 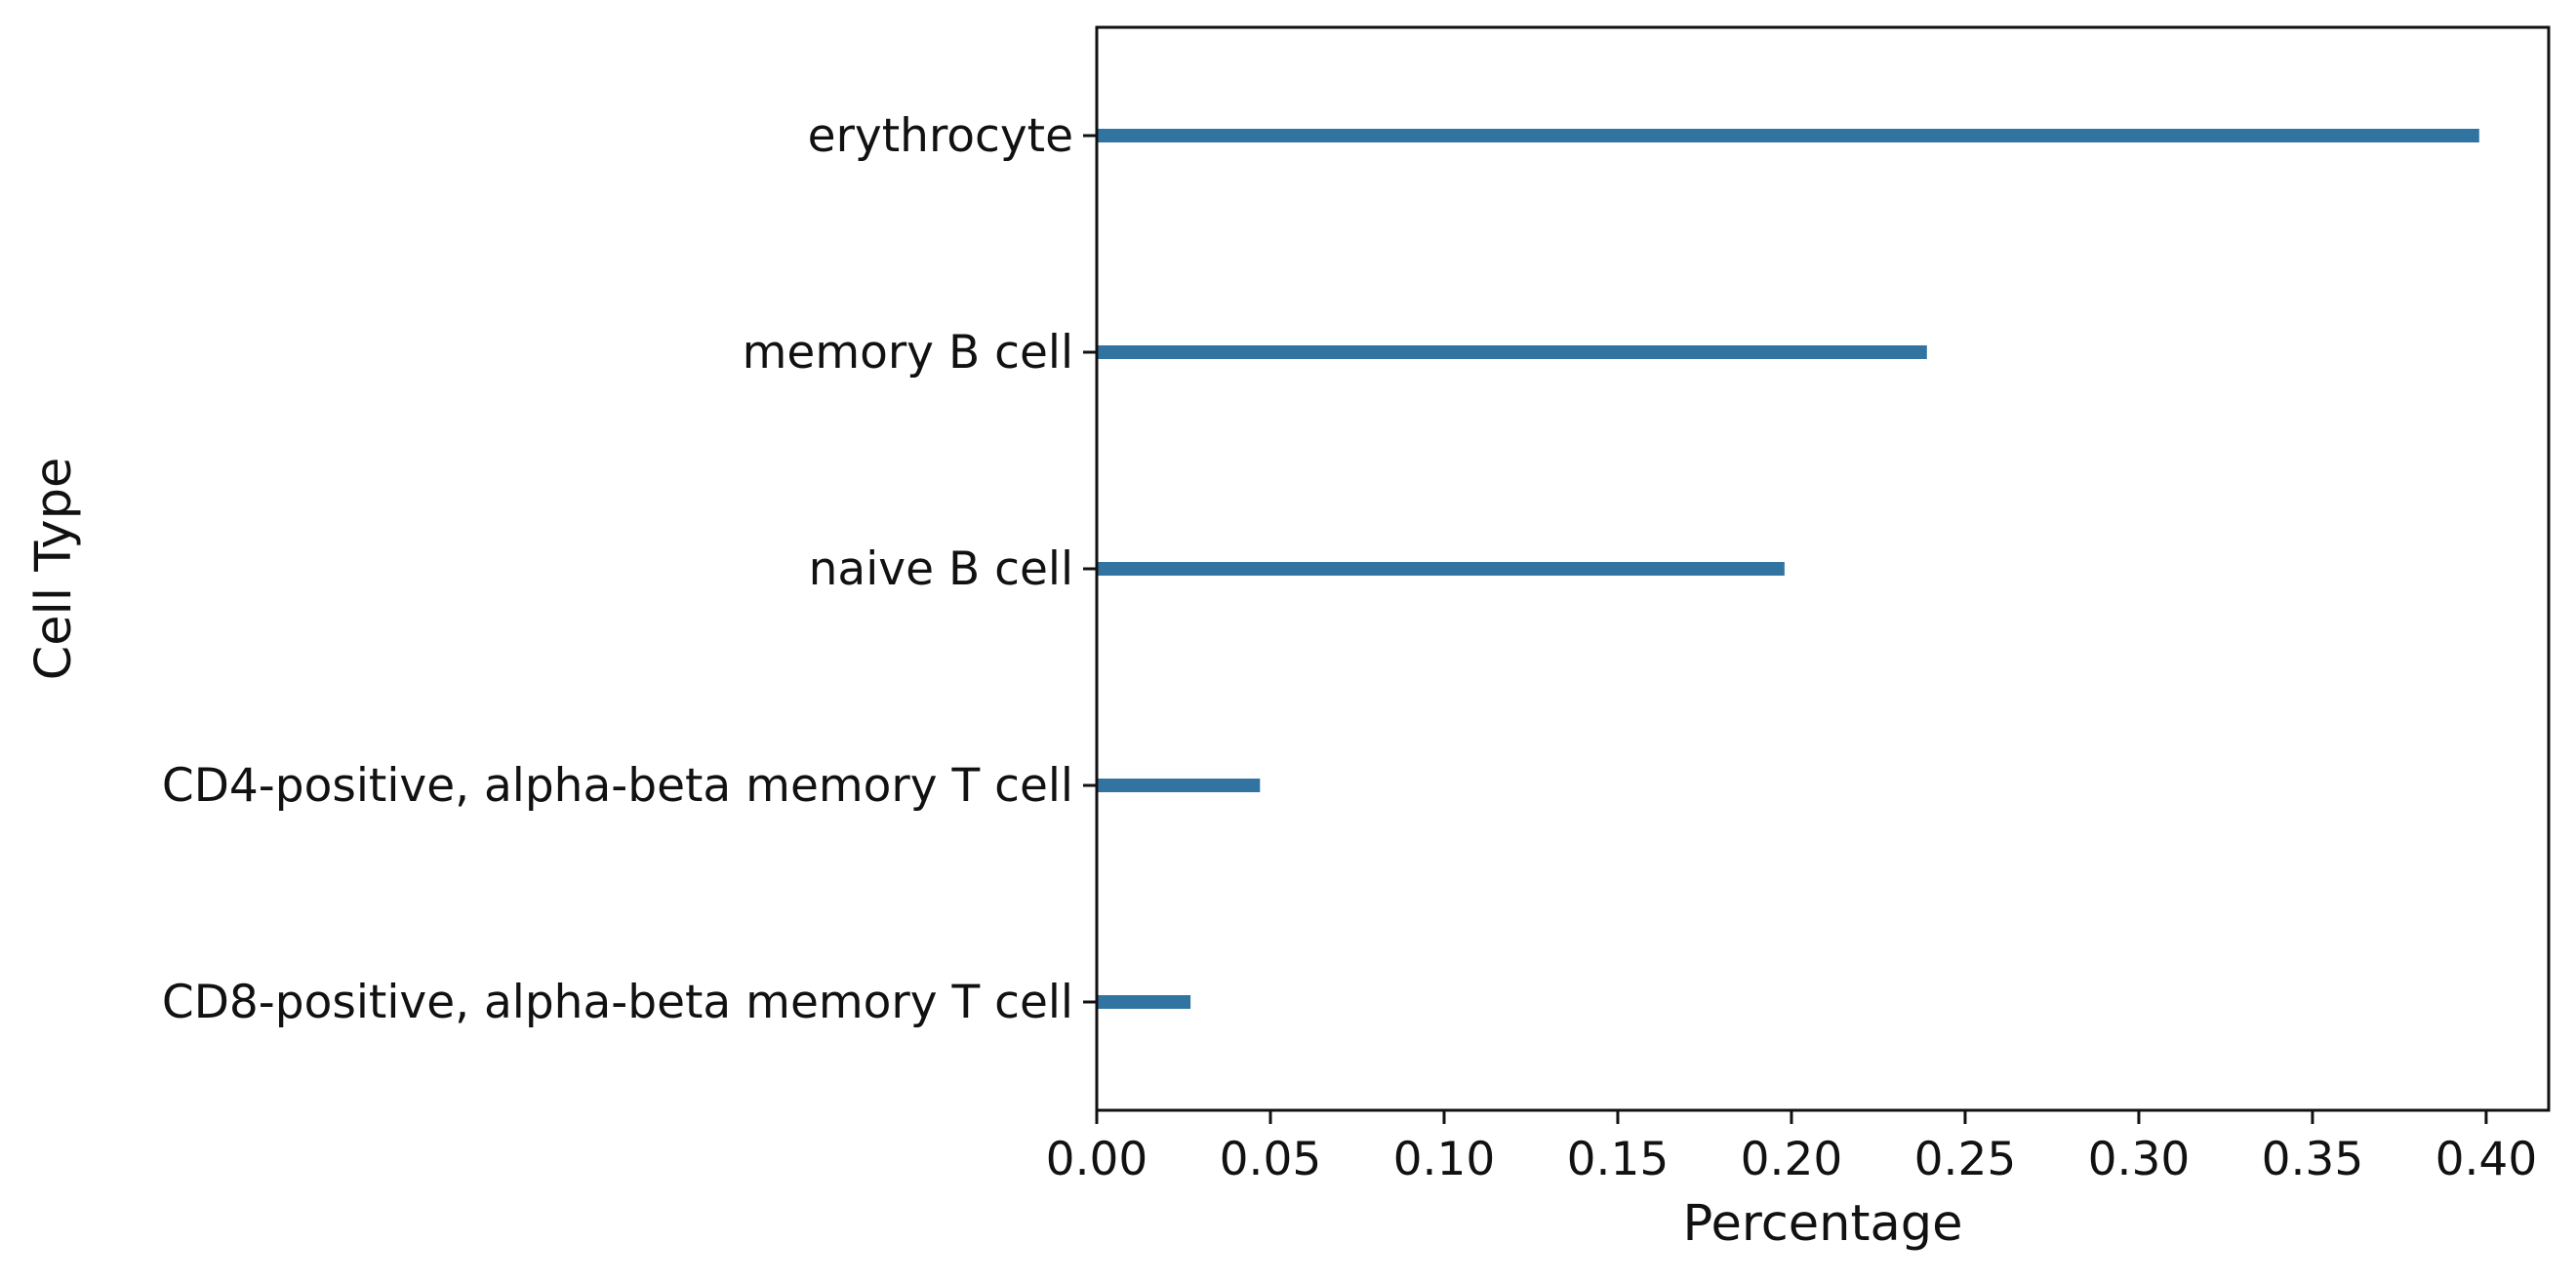 I want to click on x-tick-label: 0.40, so click(x=2486, y=1159).